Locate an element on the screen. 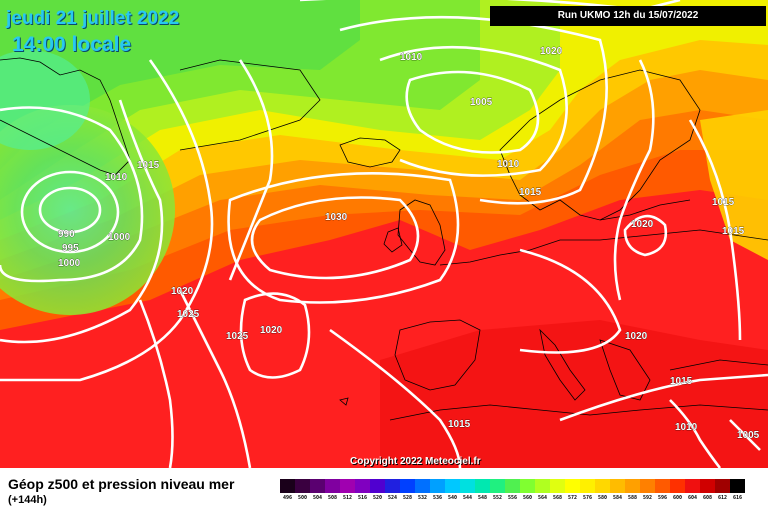 This screenshot has height=512, width=768. color-scale-tick: 528 is located at coordinates (407, 498).